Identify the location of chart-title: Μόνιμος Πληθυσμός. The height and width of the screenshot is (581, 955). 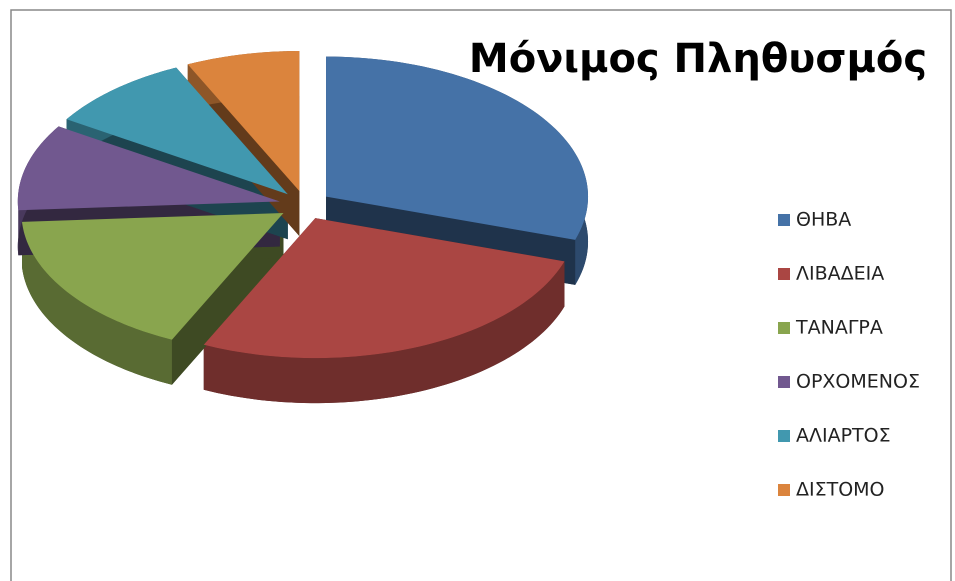
(698, 59).